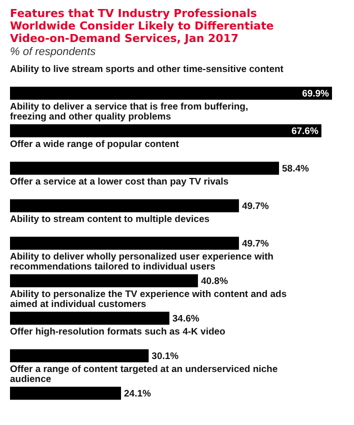 This screenshot has height=425, width=354. Describe the element at coordinates (129, 112) in the screenshot. I see `y-tick-label: Ability to deliver a service that is free from buffering, freezing and other quality problems` at that location.